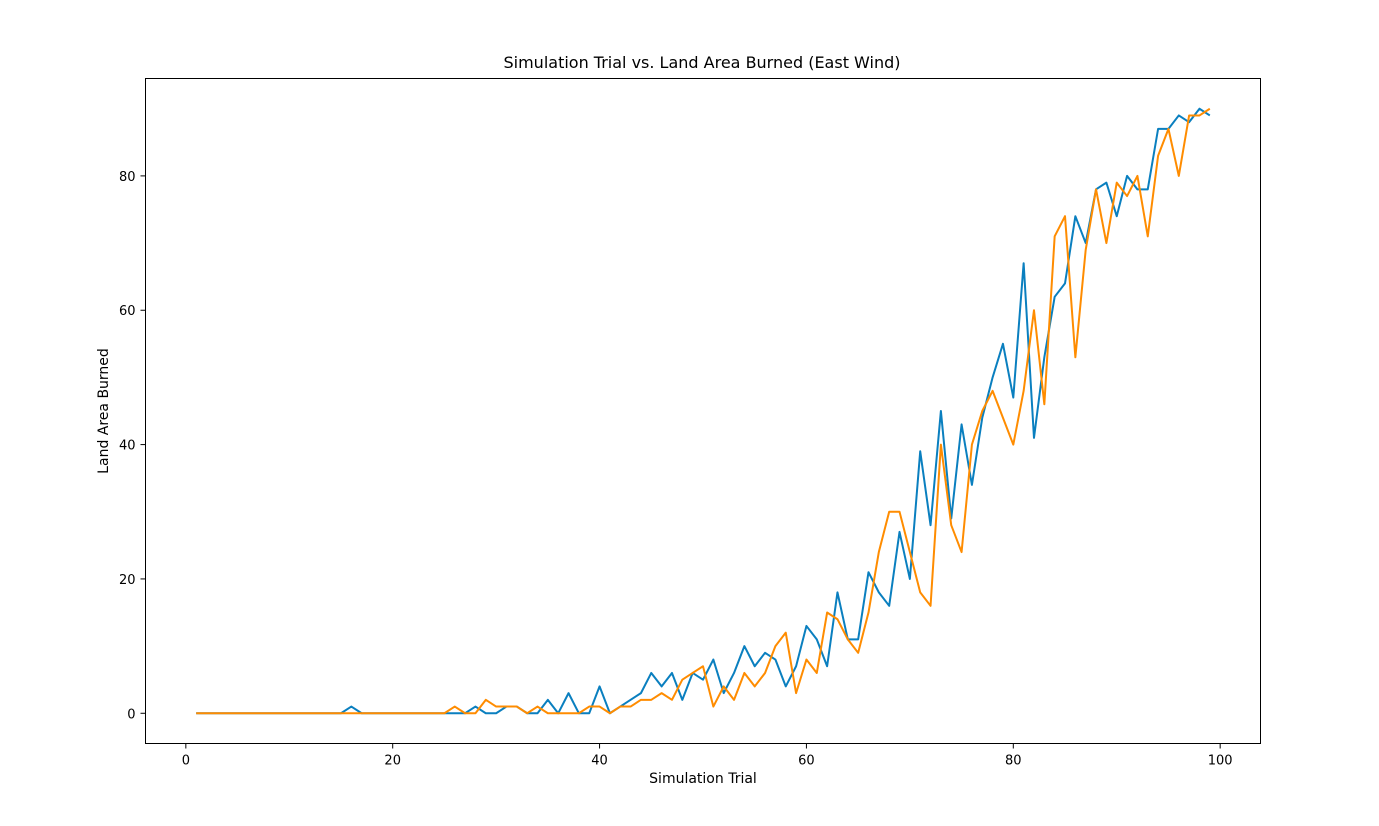 This screenshot has height=826, width=1379. I want to click on y-axis-label: Land Area Burned, so click(104, 411).